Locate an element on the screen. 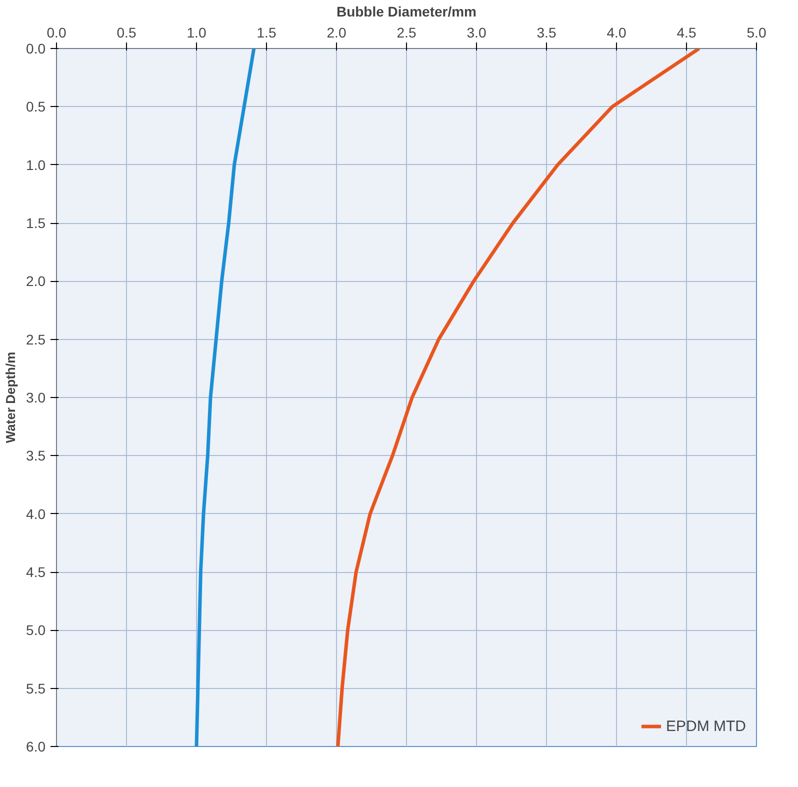 The image size is (798, 787). x-axis-title: Bubble Diameter/mm is located at coordinates (406, 12).